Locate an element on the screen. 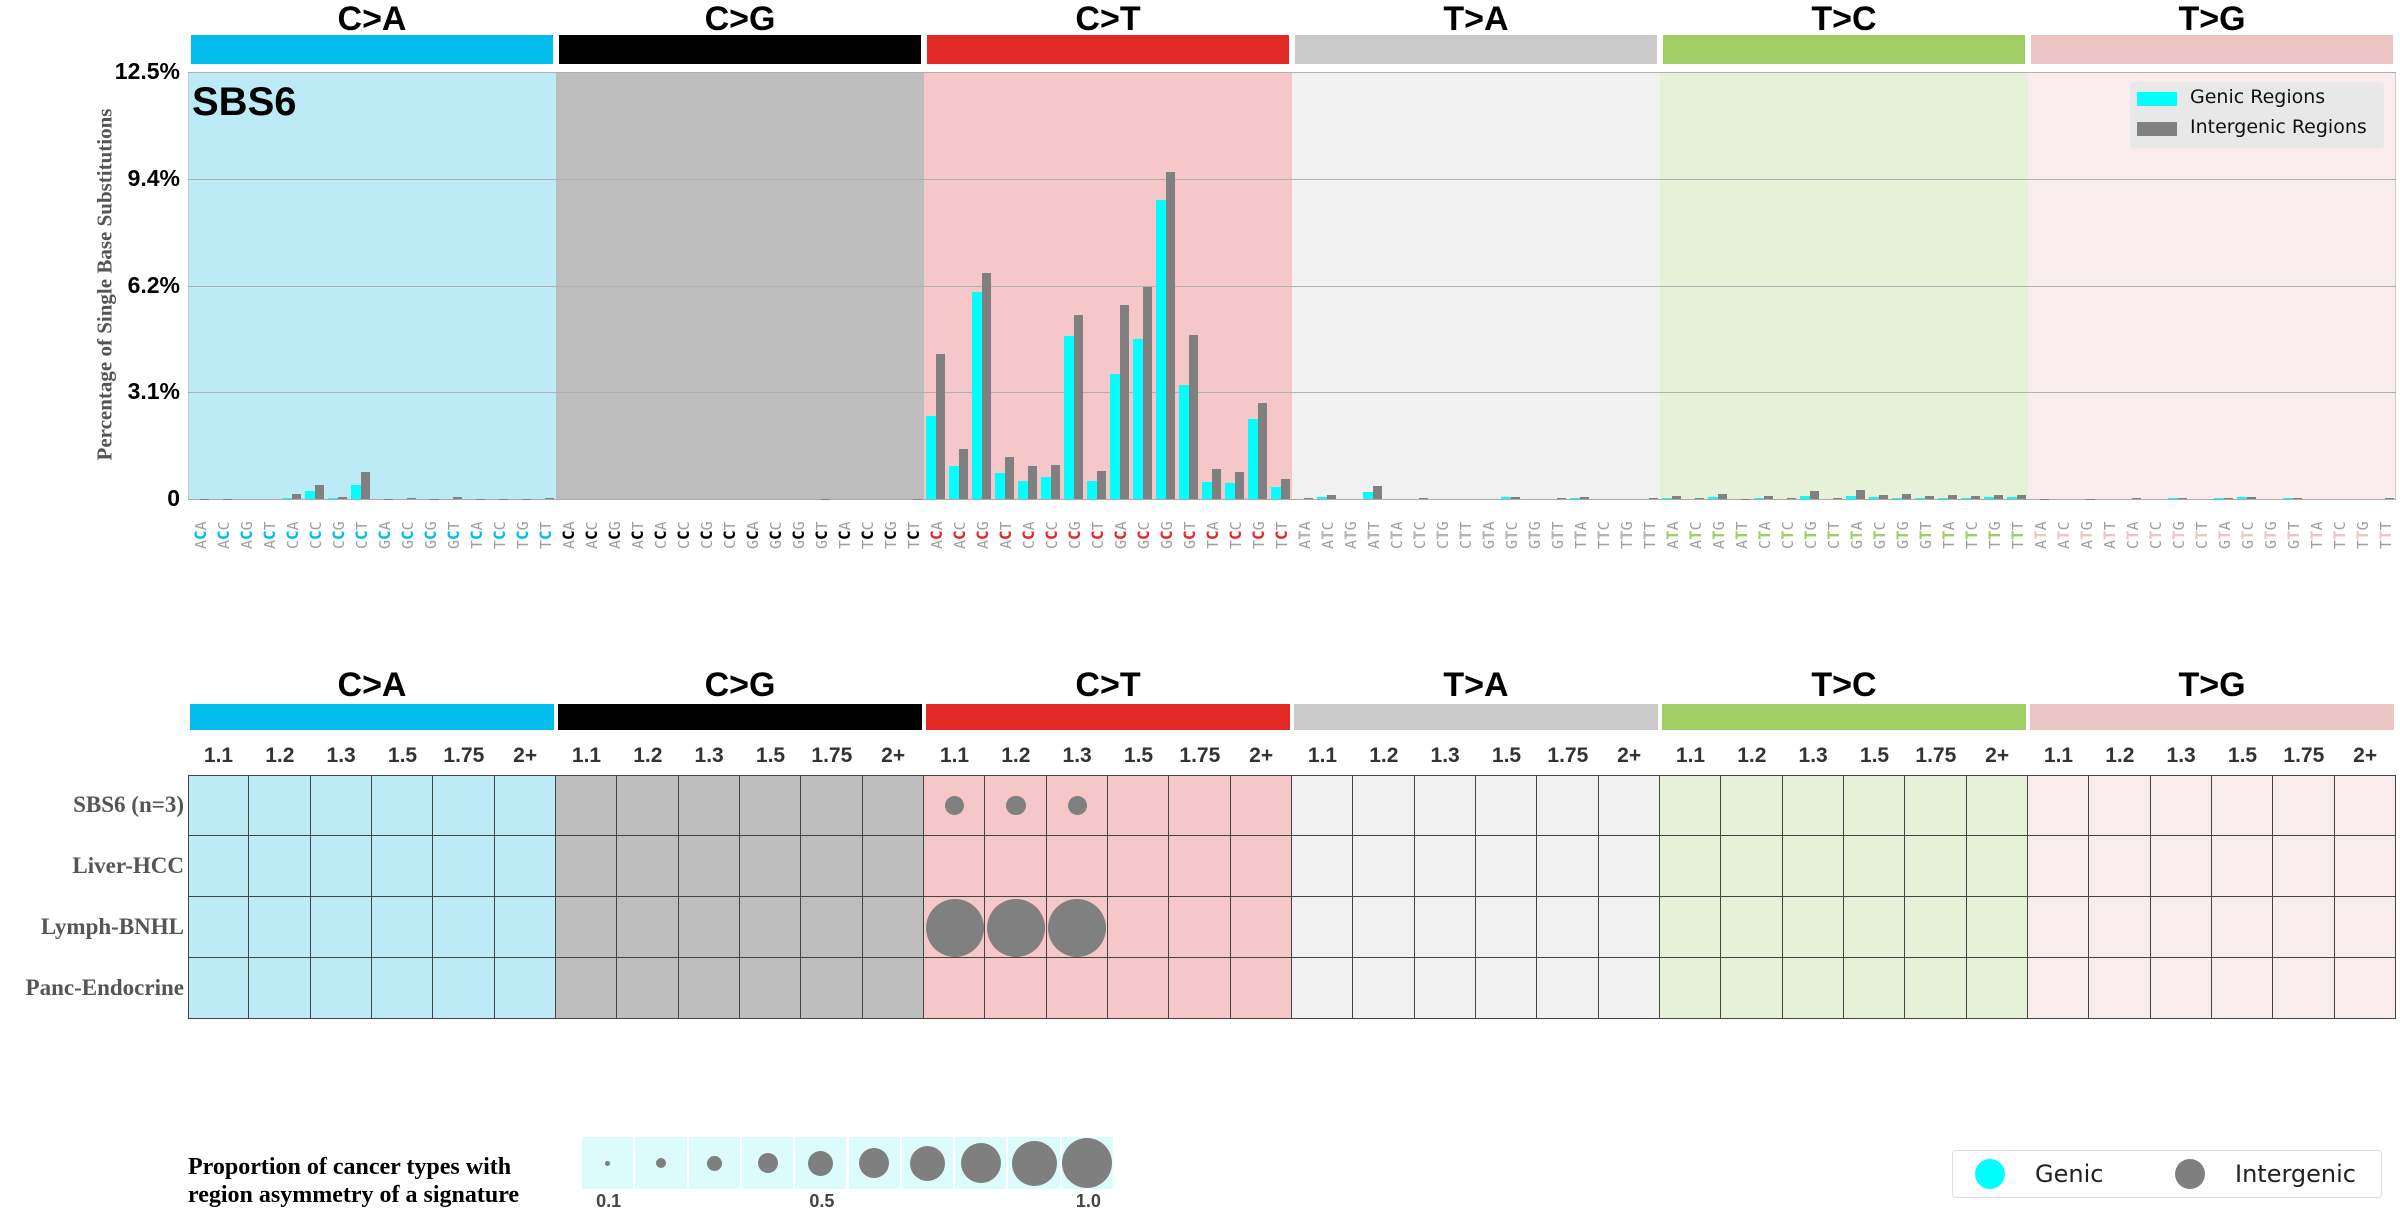  intergenic-label: Intergenic is located at coordinates (2295, 1174).